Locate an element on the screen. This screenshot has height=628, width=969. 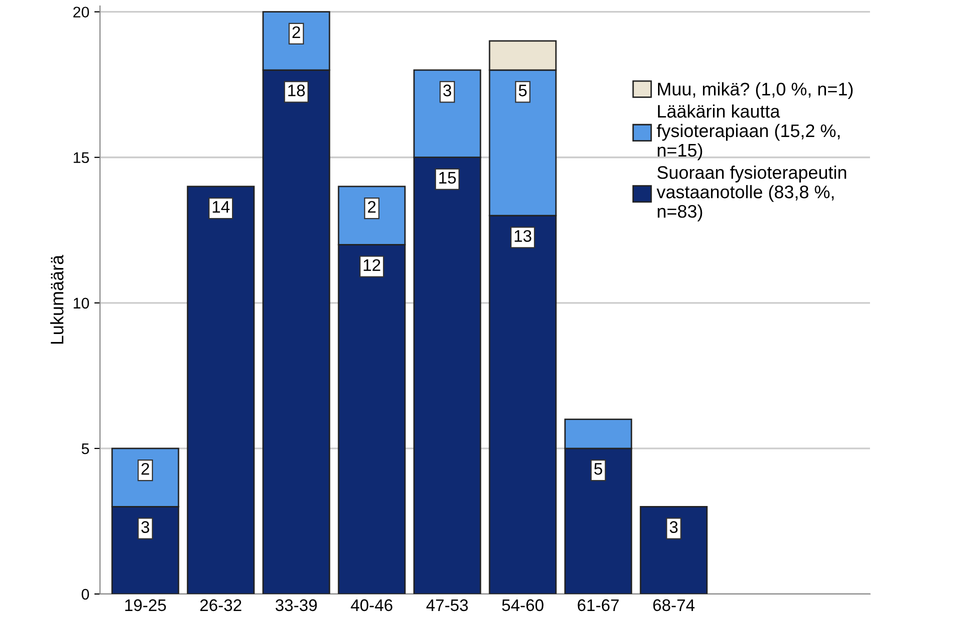
y-tick-label: 0 is located at coordinates (85, 594).